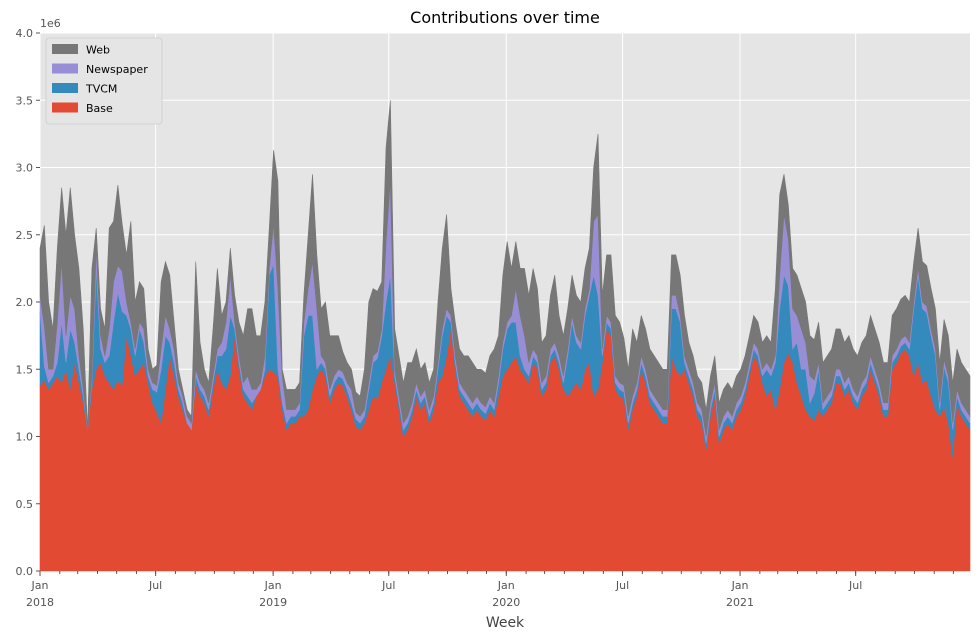 The width and height of the screenshot is (979, 639). Describe the element at coordinates (65, 107) in the screenshot. I see `legend-swatch-base` at that location.